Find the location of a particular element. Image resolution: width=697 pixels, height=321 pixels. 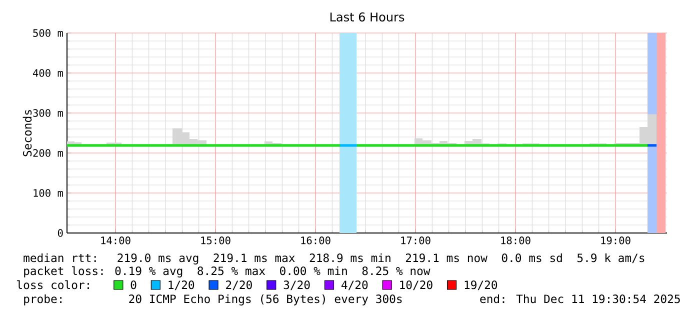

x-tick-label: 17:00 is located at coordinates (415, 240).